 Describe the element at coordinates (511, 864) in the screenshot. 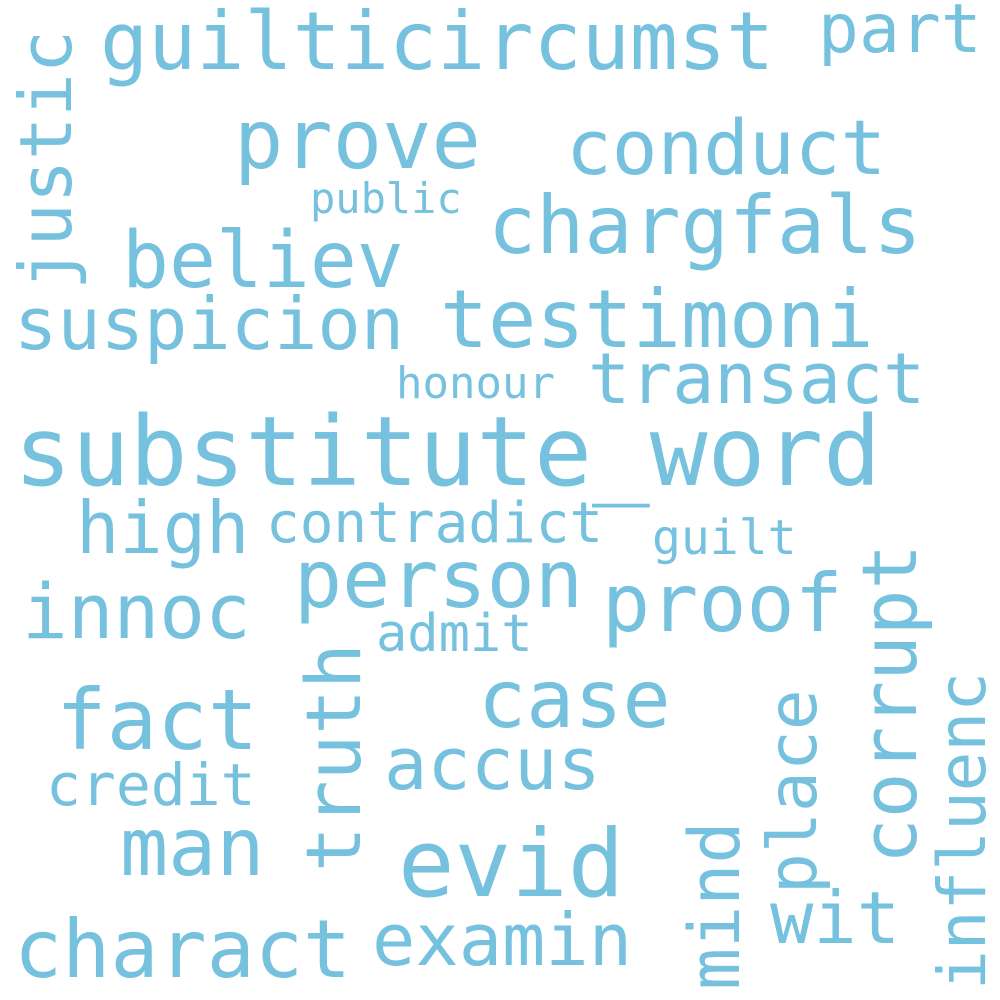

I see `word-evid: evid` at that location.